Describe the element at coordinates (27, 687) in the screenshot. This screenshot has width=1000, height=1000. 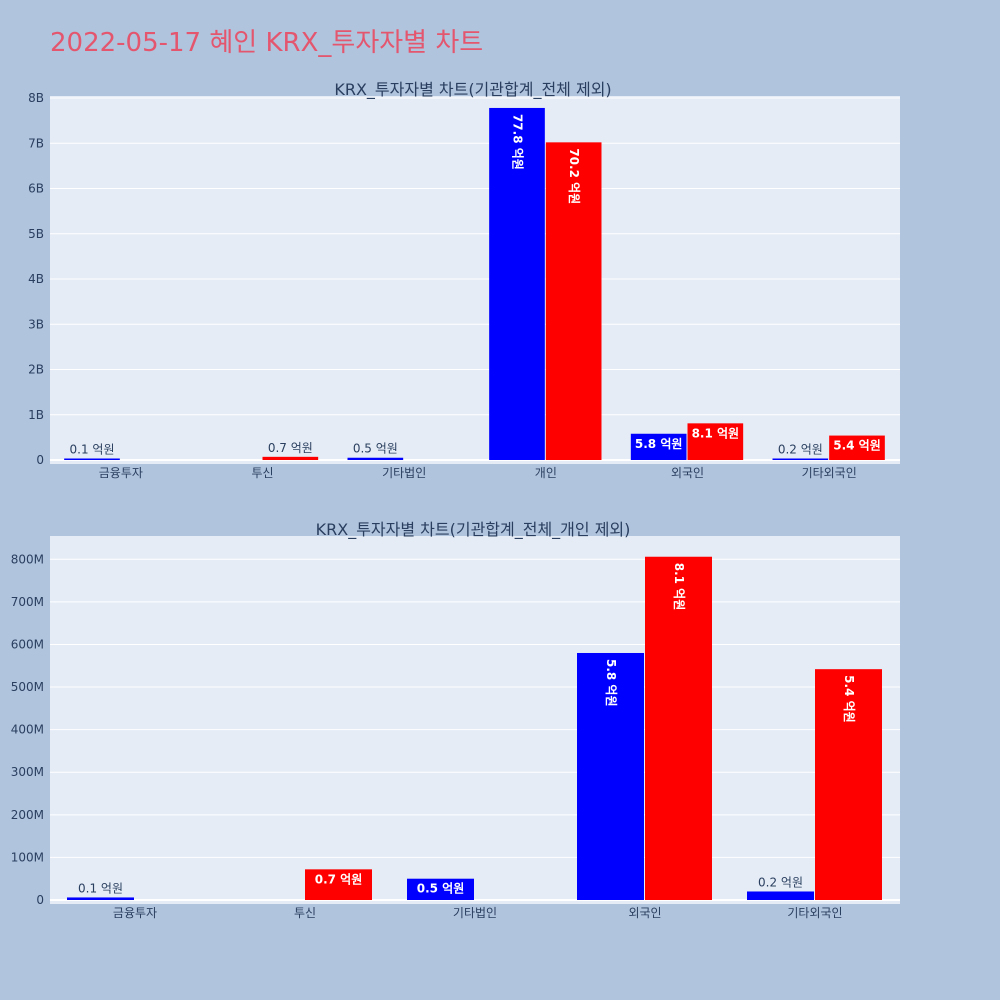
I see `y-tick-label: 500M` at that location.